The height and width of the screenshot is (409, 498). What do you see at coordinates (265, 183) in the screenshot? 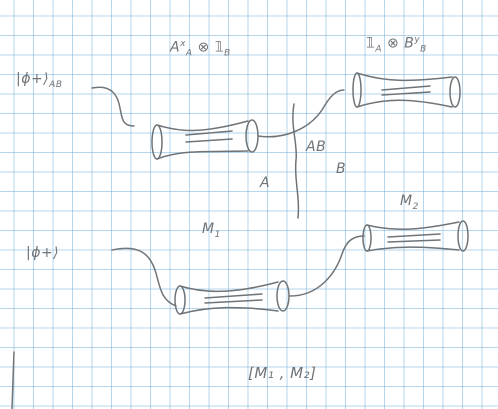
I see `cut-a-label: A` at bounding box center [265, 183].